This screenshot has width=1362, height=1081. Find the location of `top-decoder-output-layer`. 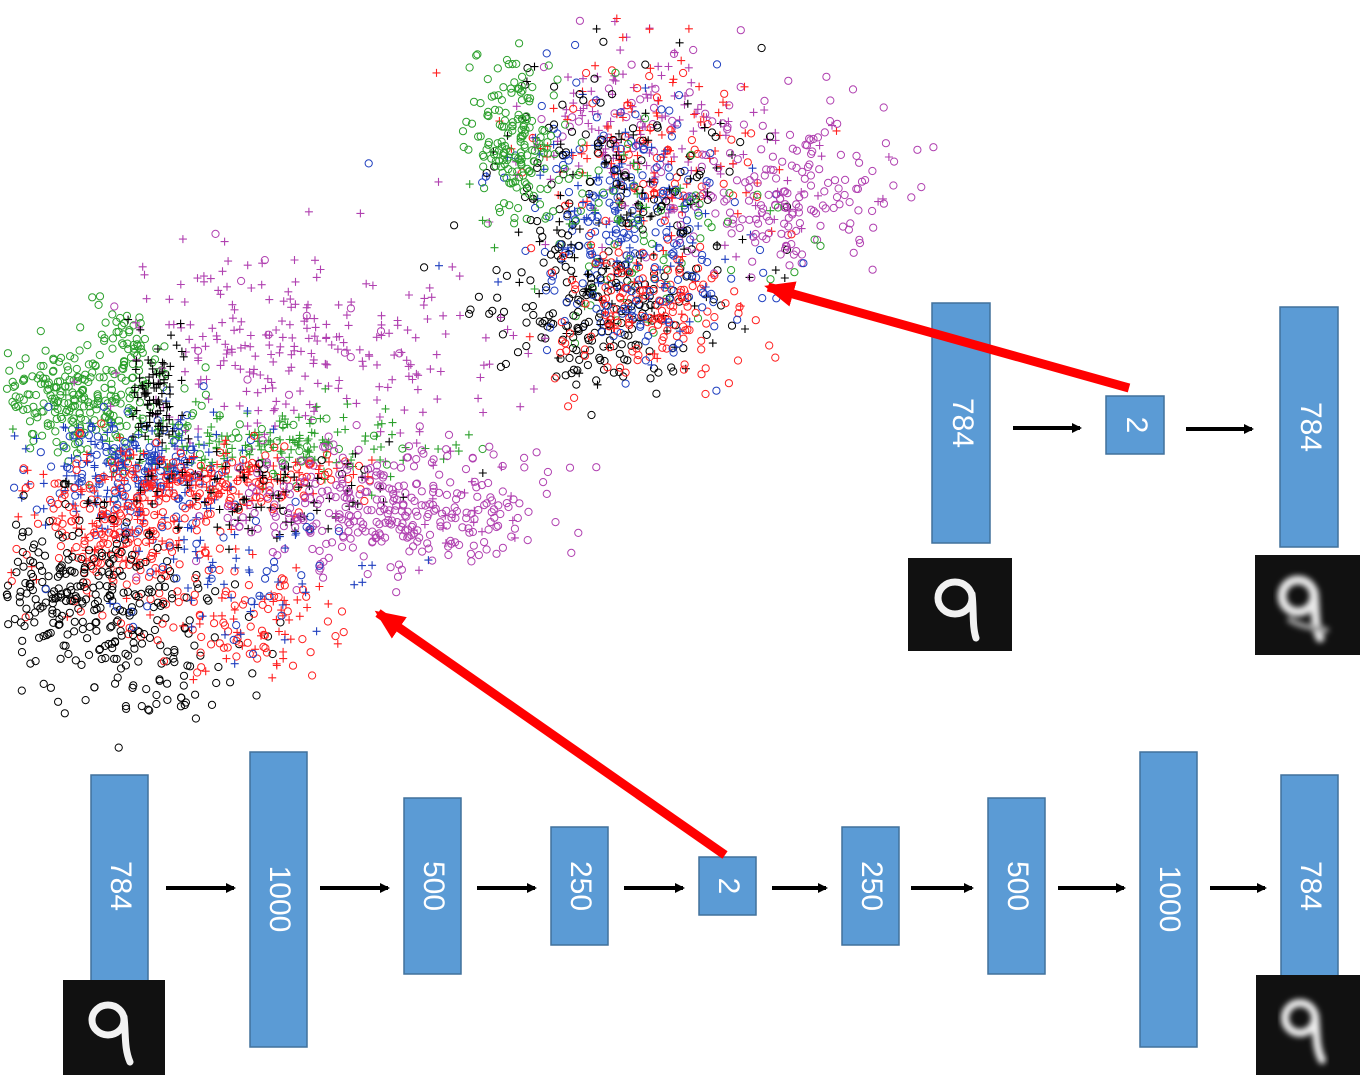

top-decoder-output-layer is located at coordinates (1309, 427).